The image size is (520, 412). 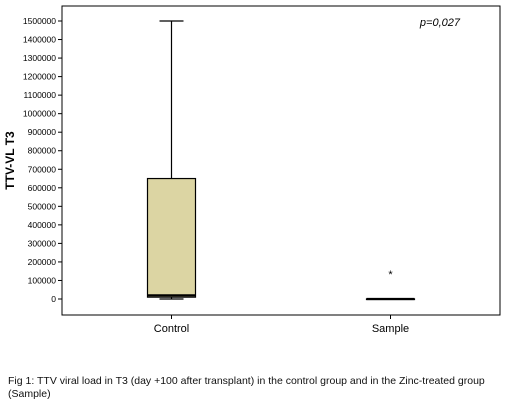 I want to click on y-tick-label: 0, so click(x=53, y=299).